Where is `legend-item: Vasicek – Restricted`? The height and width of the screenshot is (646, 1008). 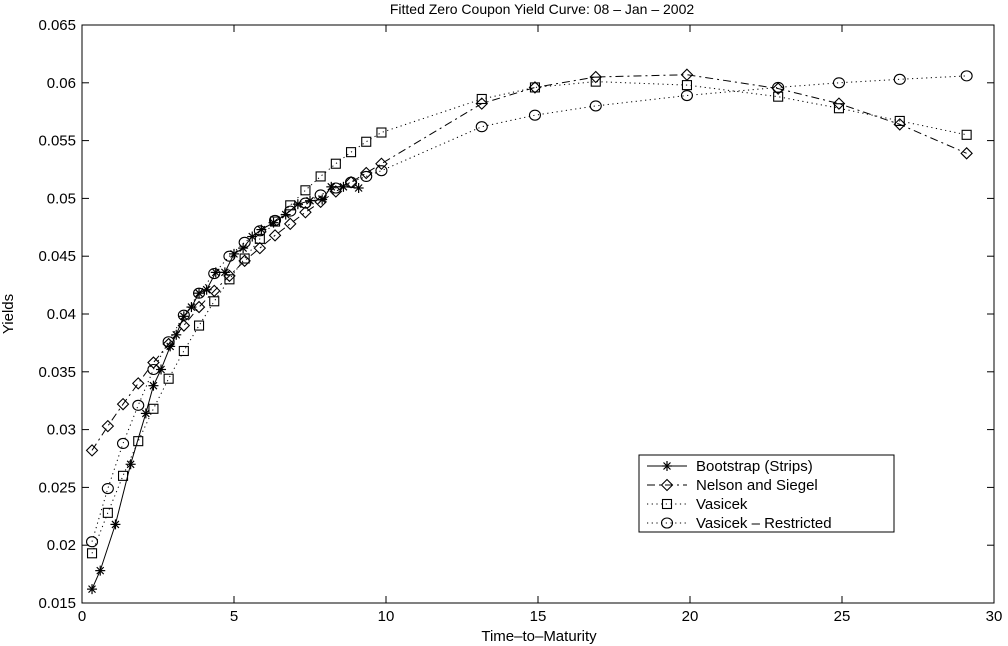 legend-item: Vasicek – Restricted is located at coordinates (739, 523).